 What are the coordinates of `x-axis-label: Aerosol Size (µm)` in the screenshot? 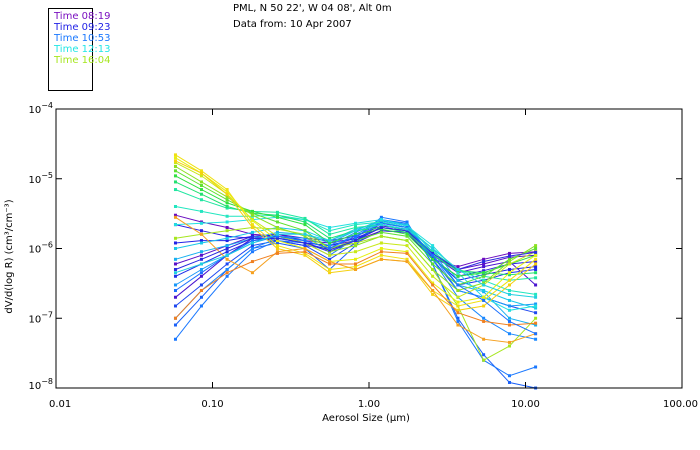 It's located at (366, 418).